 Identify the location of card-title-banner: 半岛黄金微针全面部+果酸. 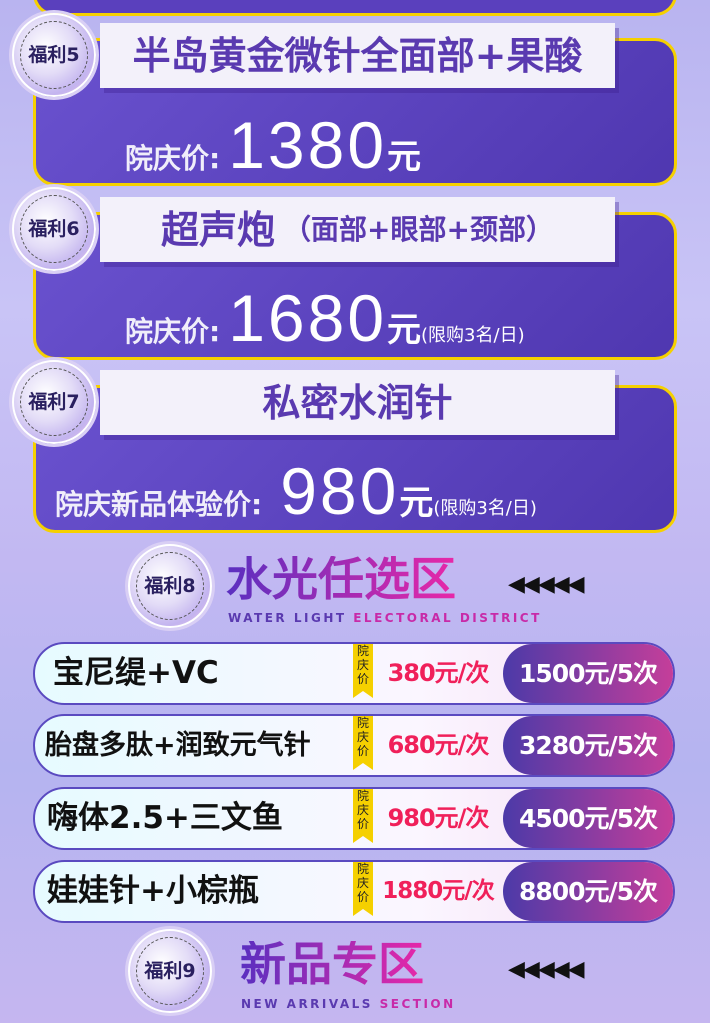
(357, 55).